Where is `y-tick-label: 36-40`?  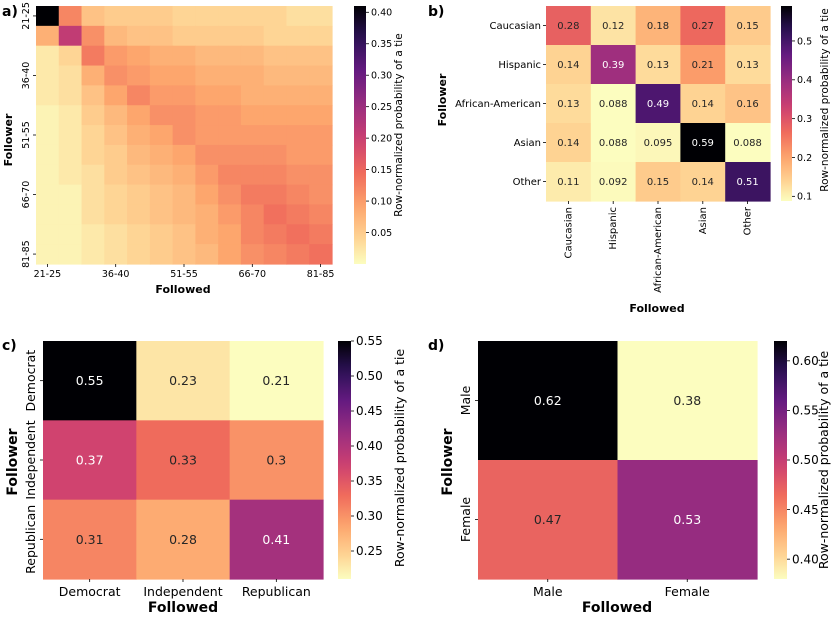 y-tick-label: 36-40 is located at coordinates (26, 76).